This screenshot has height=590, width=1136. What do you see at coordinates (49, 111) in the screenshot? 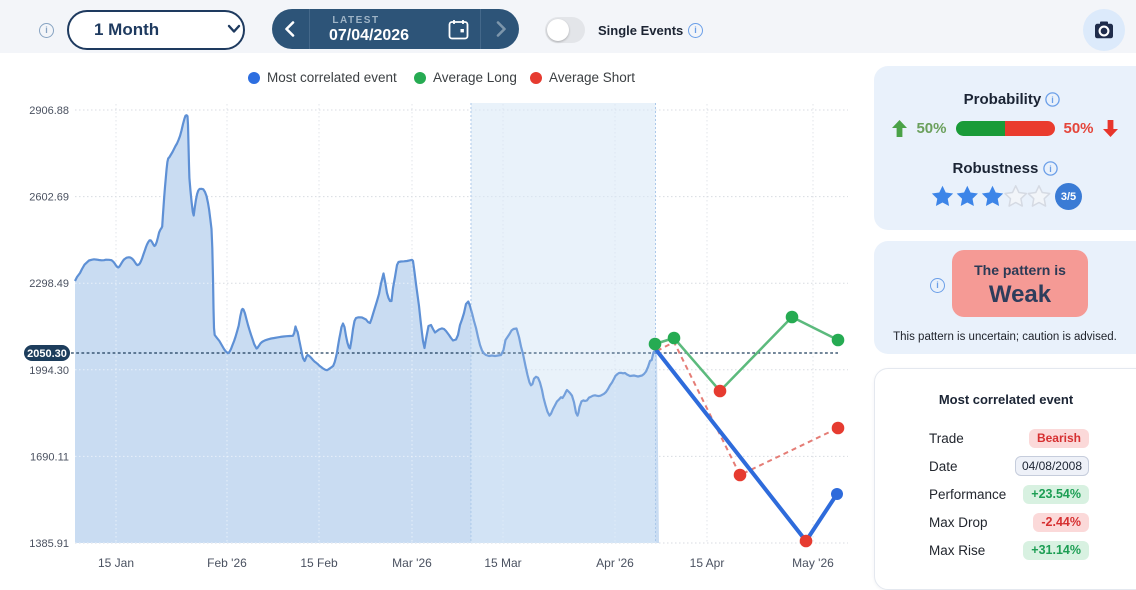
I see `svg-text: 2906.88` at bounding box center [49, 111].